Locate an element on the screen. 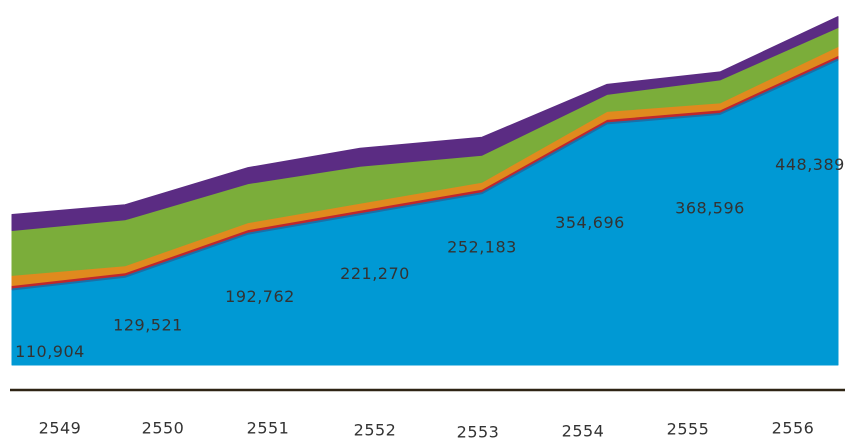  x-tick-label: 2549 is located at coordinates (60, 428).